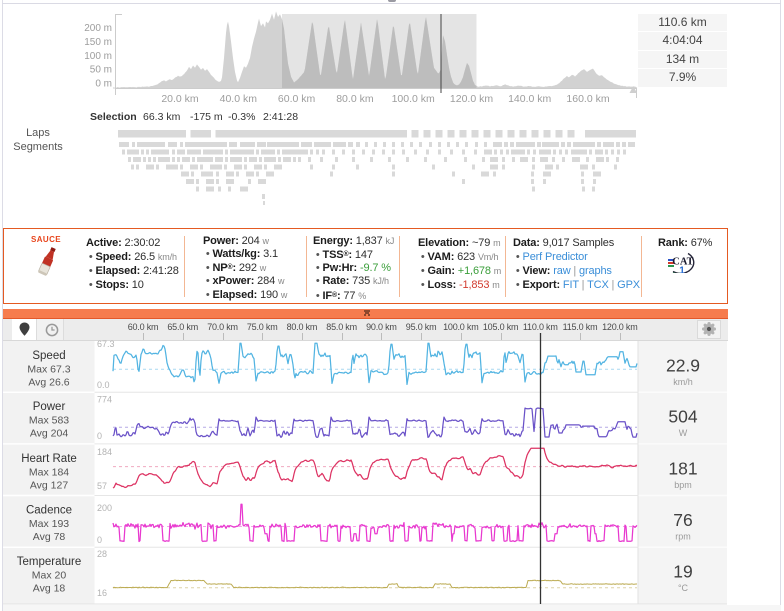 This screenshot has width=784, height=611. Describe the element at coordinates (106, 344) in the screenshot. I see `svg-text: 67.3` at that location.